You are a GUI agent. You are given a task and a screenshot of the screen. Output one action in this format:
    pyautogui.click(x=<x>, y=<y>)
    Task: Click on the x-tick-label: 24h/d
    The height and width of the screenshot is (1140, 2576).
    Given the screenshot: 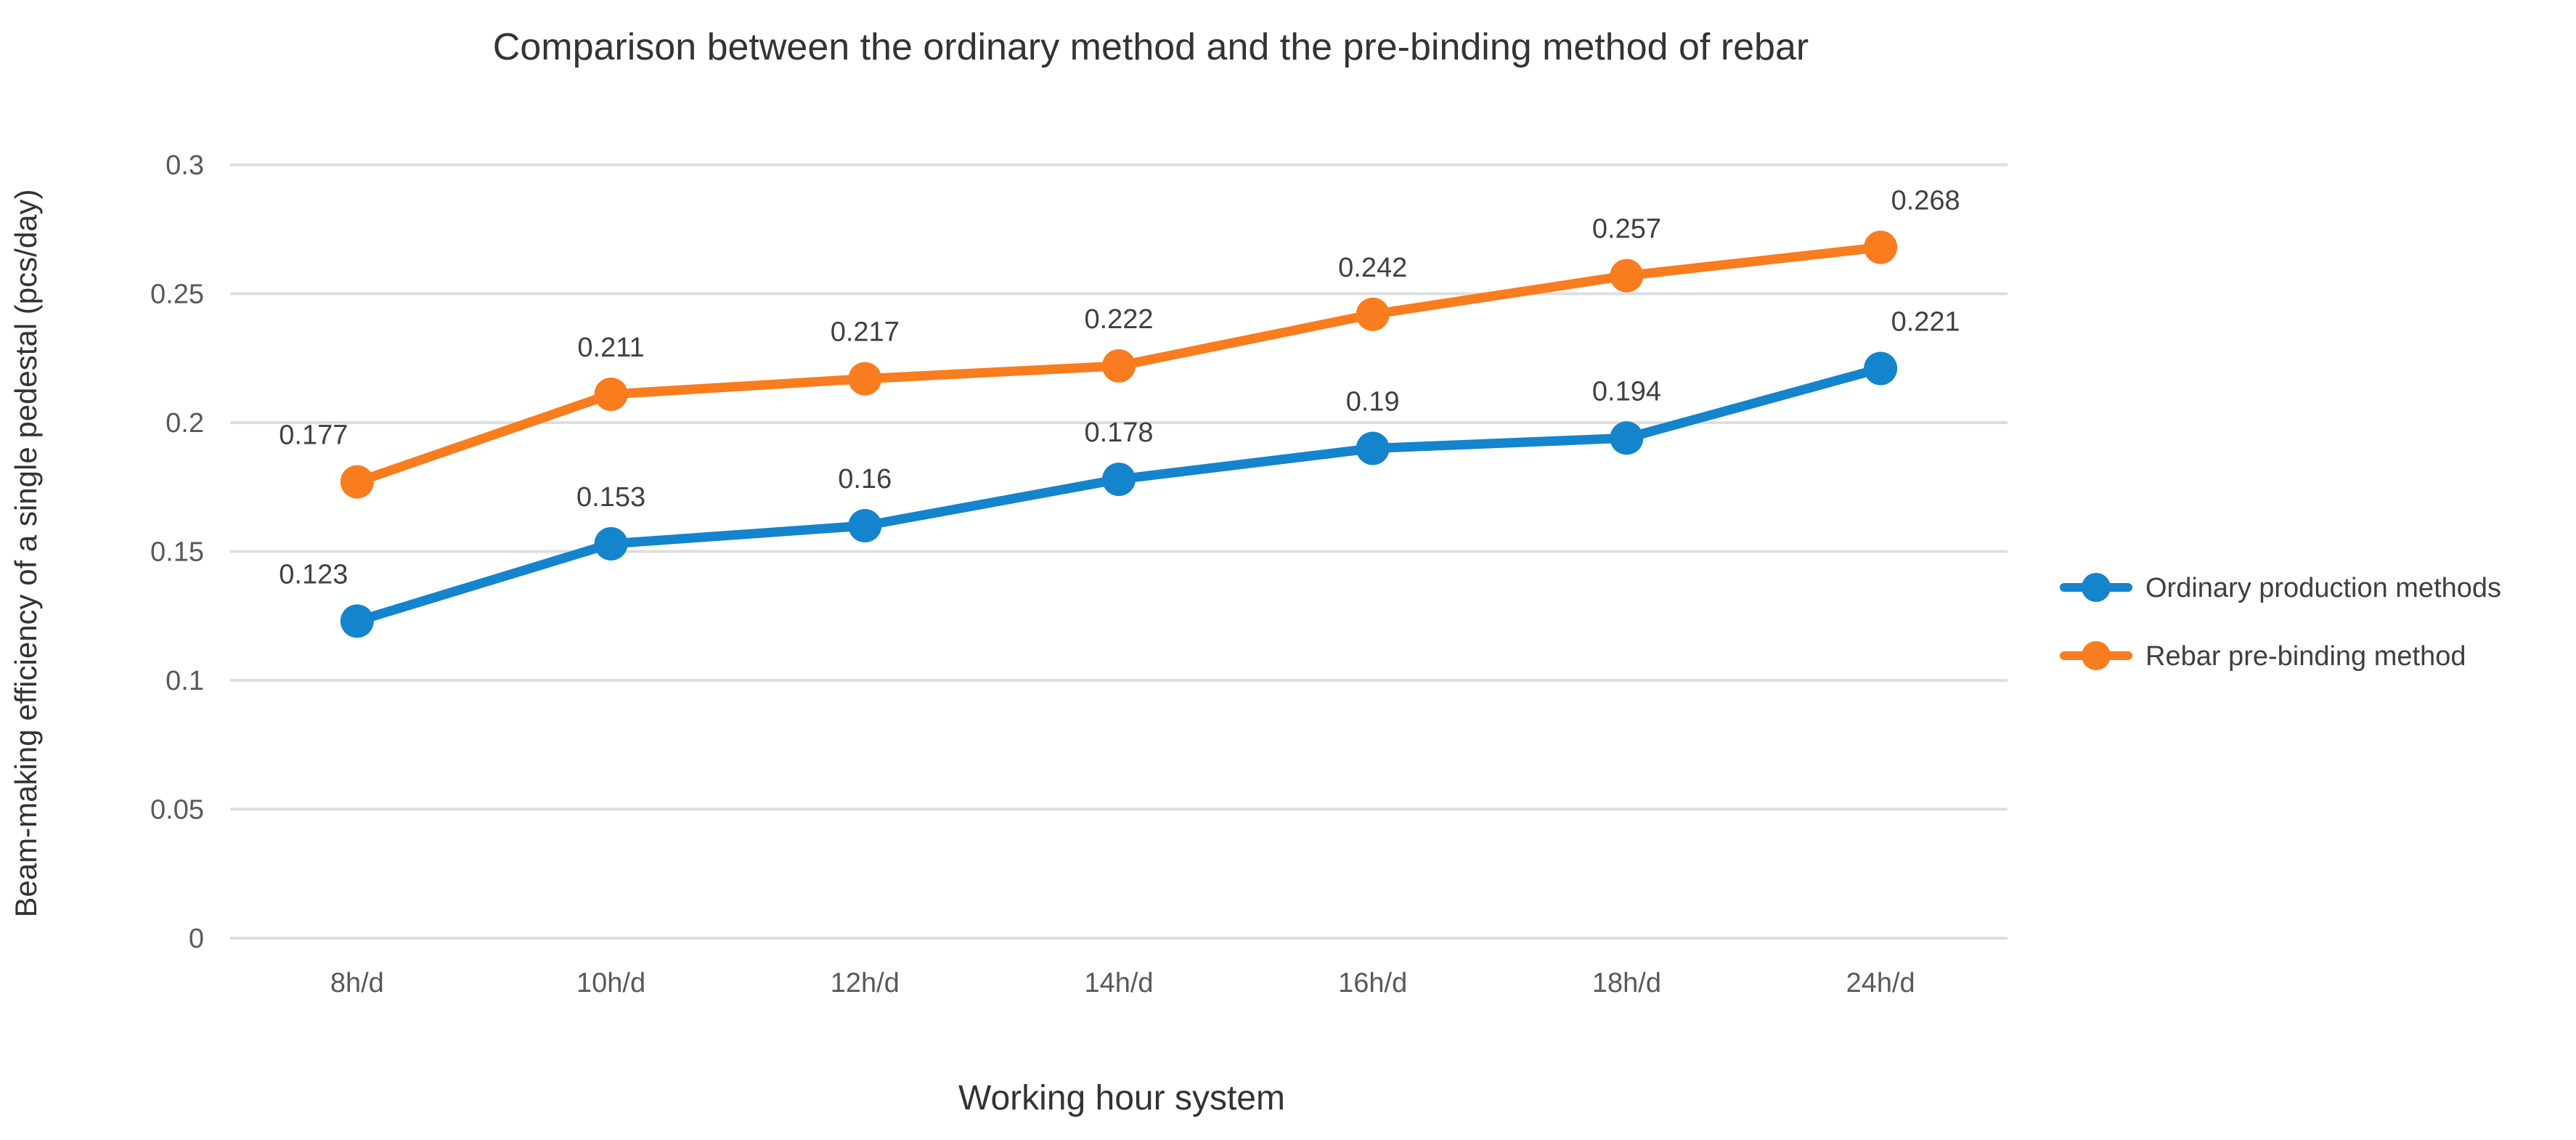 What is the action you would take?
    pyautogui.click(x=1880, y=983)
    